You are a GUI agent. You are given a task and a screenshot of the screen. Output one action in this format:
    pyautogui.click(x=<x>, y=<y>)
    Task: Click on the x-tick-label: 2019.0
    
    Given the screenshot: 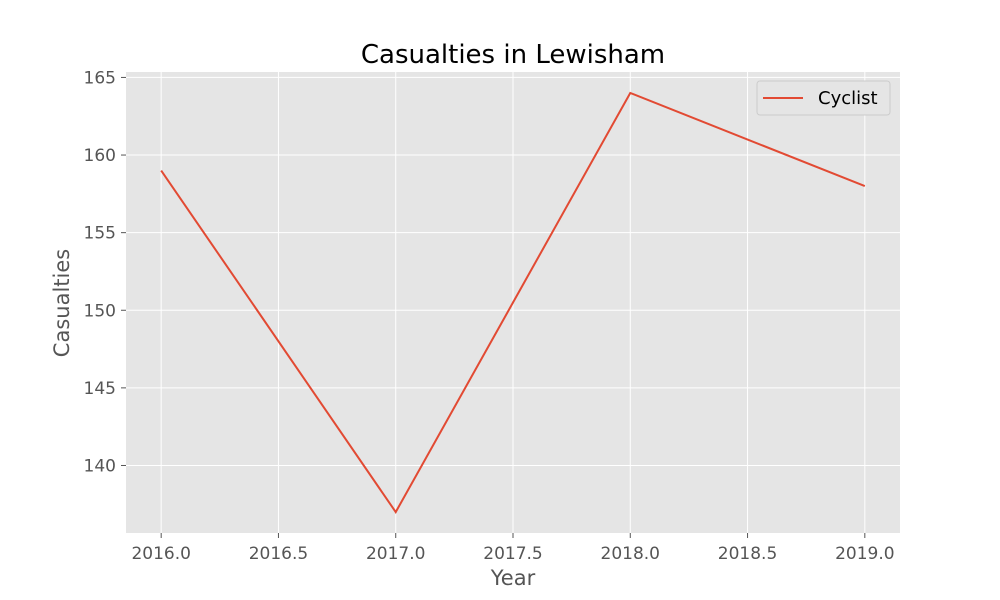 What is the action you would take?
    pyautogui.click(x=864, y=554)
    